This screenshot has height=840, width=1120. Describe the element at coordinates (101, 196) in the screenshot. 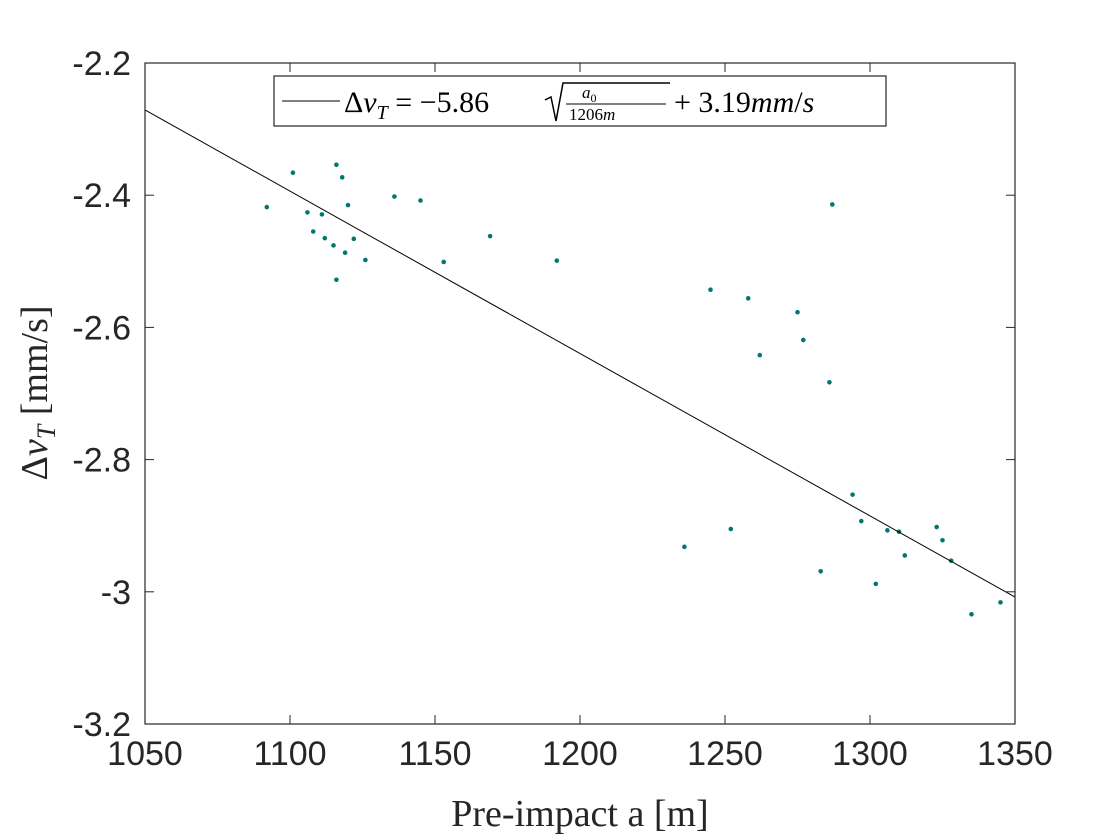

I see `y-tick-label: -2.4` at that location.